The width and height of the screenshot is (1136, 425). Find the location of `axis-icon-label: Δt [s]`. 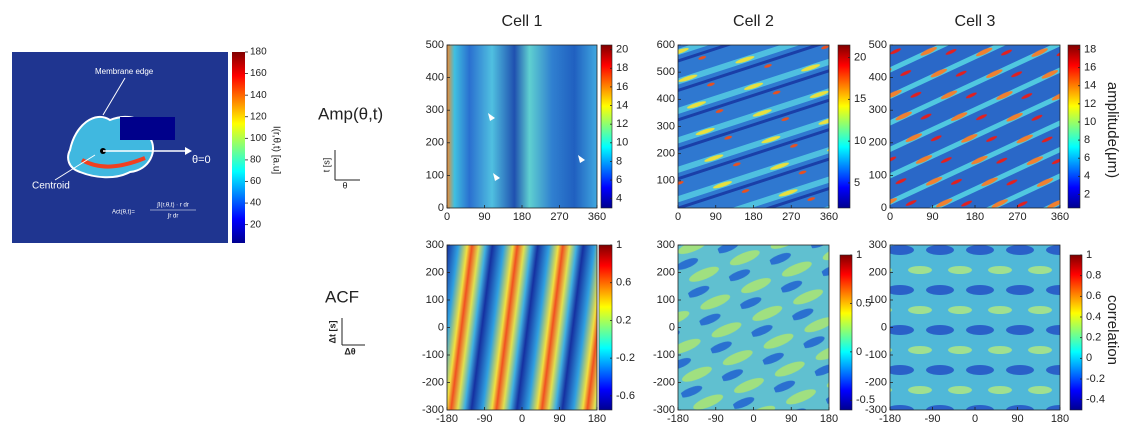

axis-icon-label: Δt [s] is located at coordinates (332, 332).